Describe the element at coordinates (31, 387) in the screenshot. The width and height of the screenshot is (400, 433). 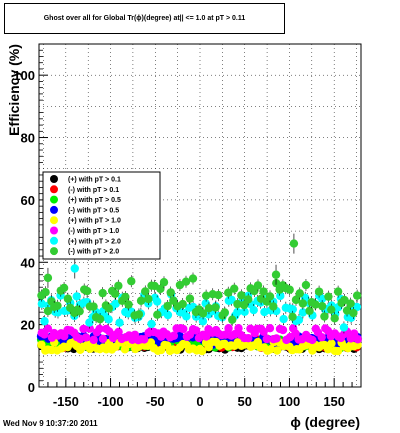
I see `y-tick-label: 0` at that location.